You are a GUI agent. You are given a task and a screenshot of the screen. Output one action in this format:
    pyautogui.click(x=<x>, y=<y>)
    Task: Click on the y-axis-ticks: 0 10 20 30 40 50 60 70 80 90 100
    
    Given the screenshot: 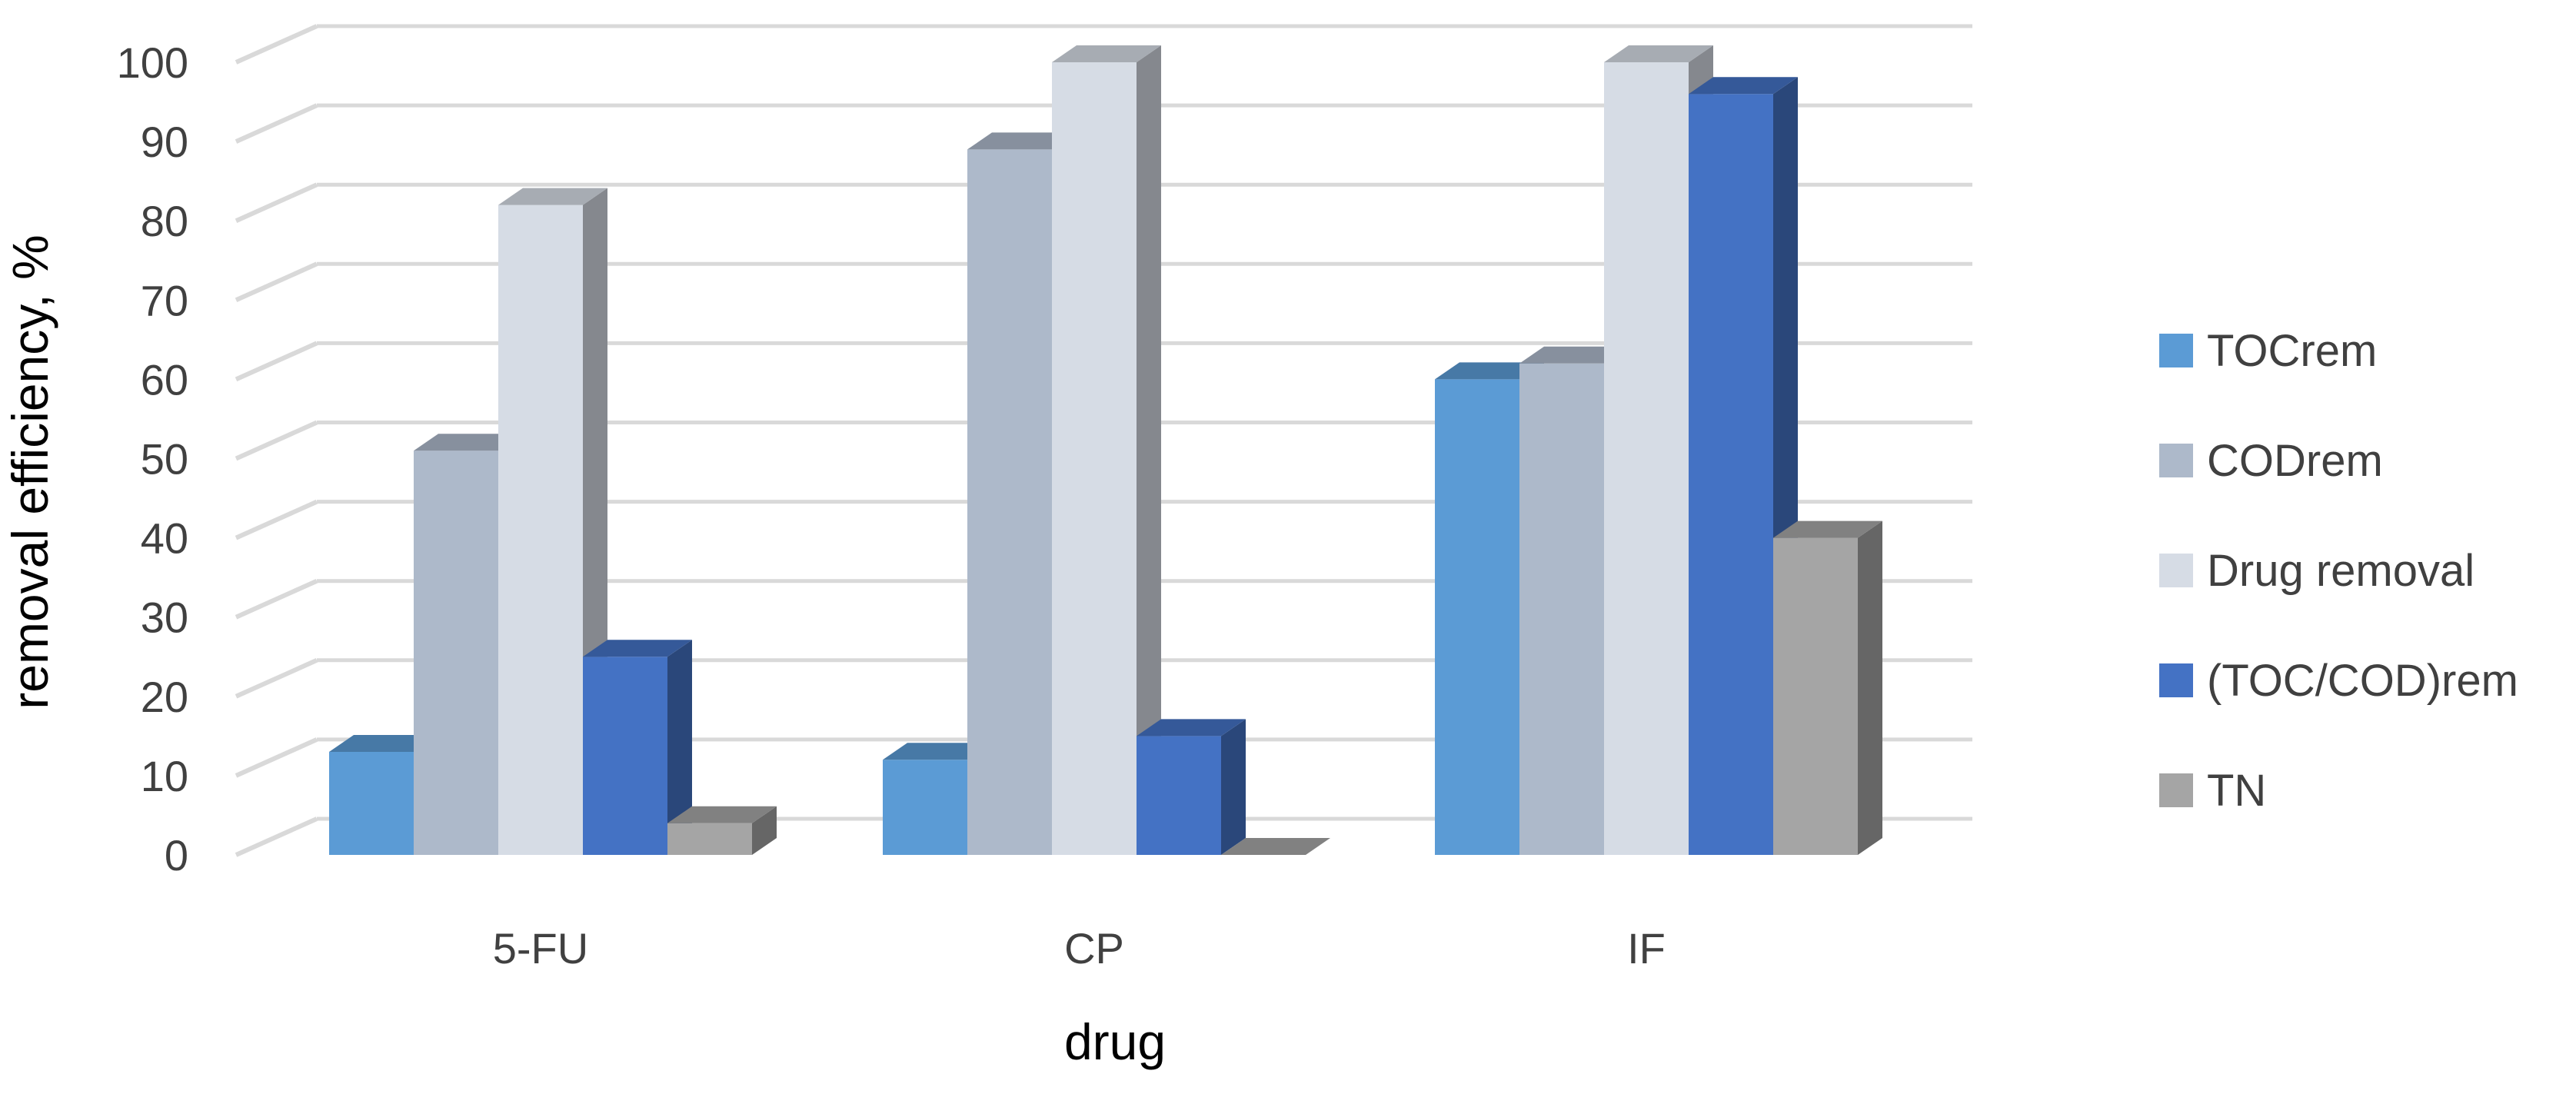 What is the action you would take?
    pyautogui.click(x=152, y=459)
    